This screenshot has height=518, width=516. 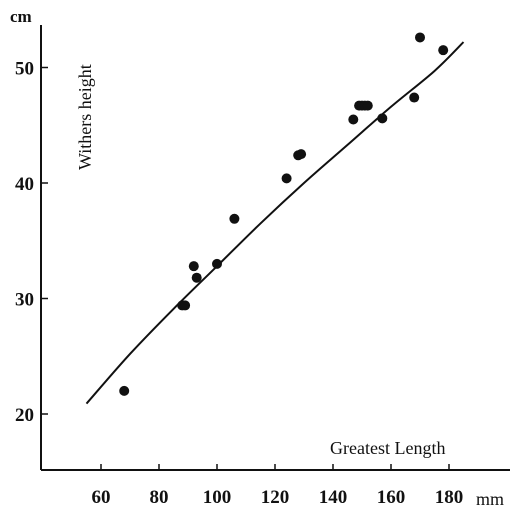 What do you see at coordinates (217, 497) in the screenshot?
I see `x-tick-label: 100` at bounding box center [217, 497].